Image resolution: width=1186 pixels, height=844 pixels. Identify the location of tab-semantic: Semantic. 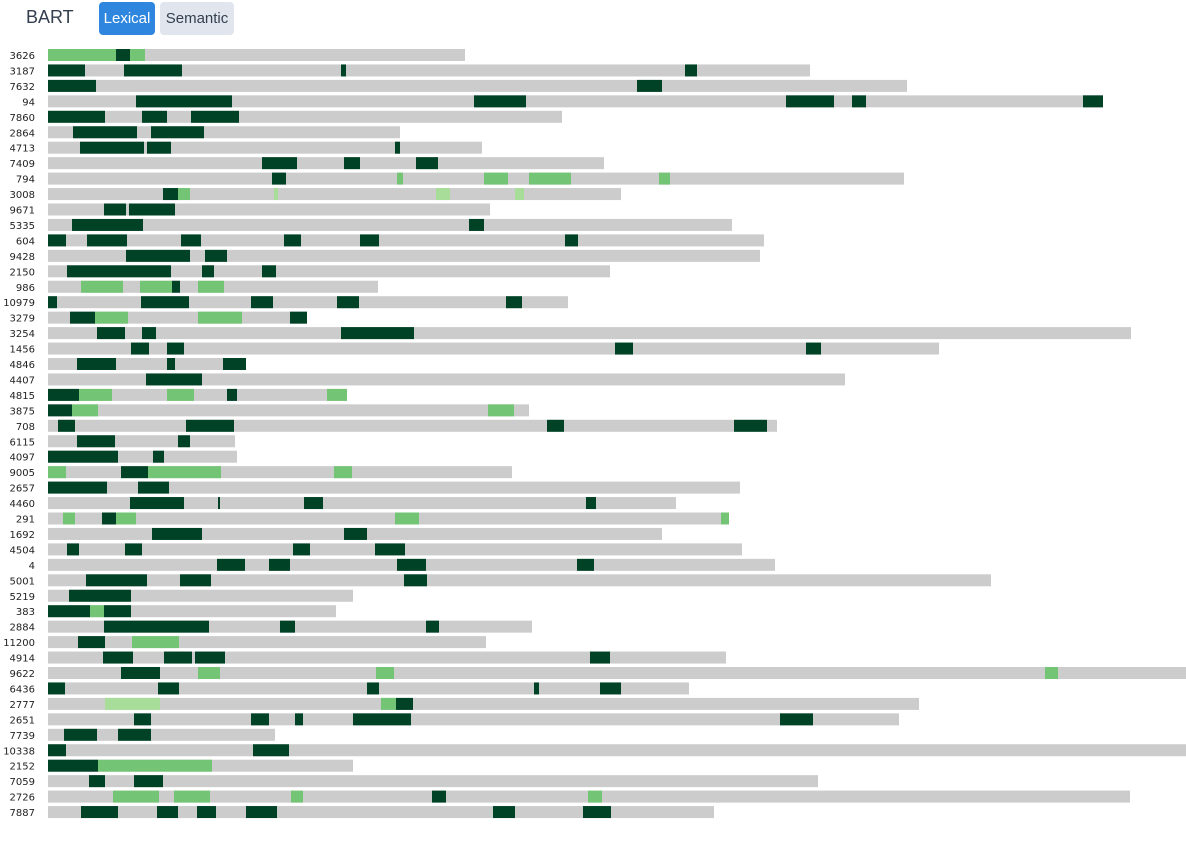
(197, 18).